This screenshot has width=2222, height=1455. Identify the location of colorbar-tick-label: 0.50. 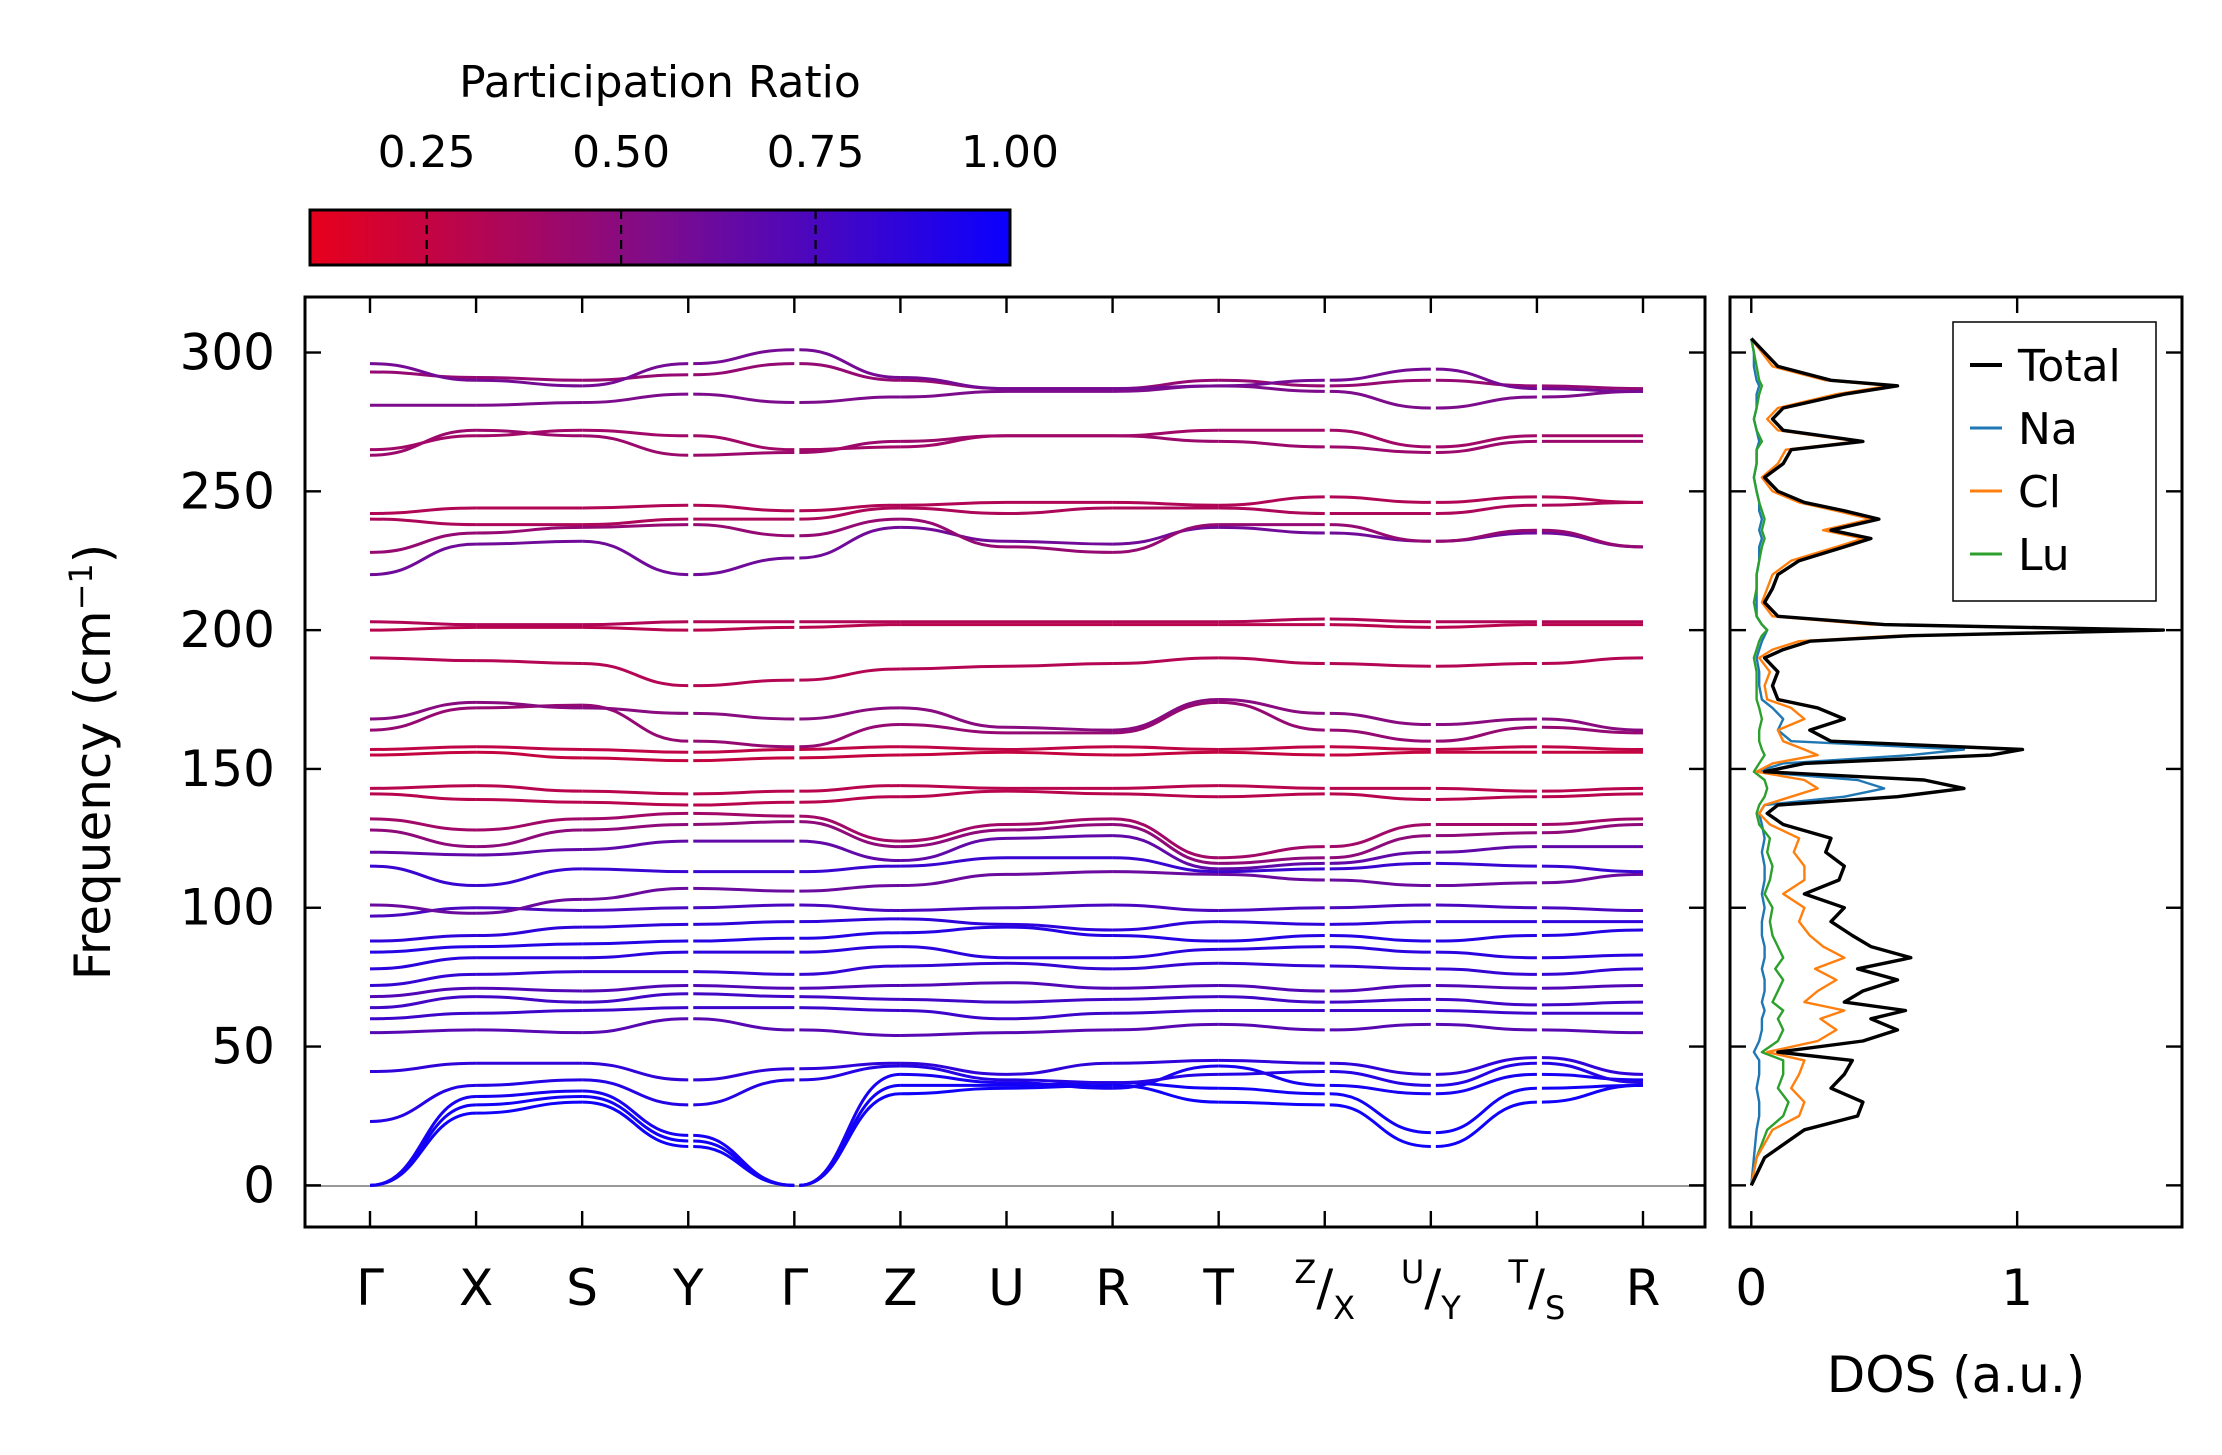
(621, 152).